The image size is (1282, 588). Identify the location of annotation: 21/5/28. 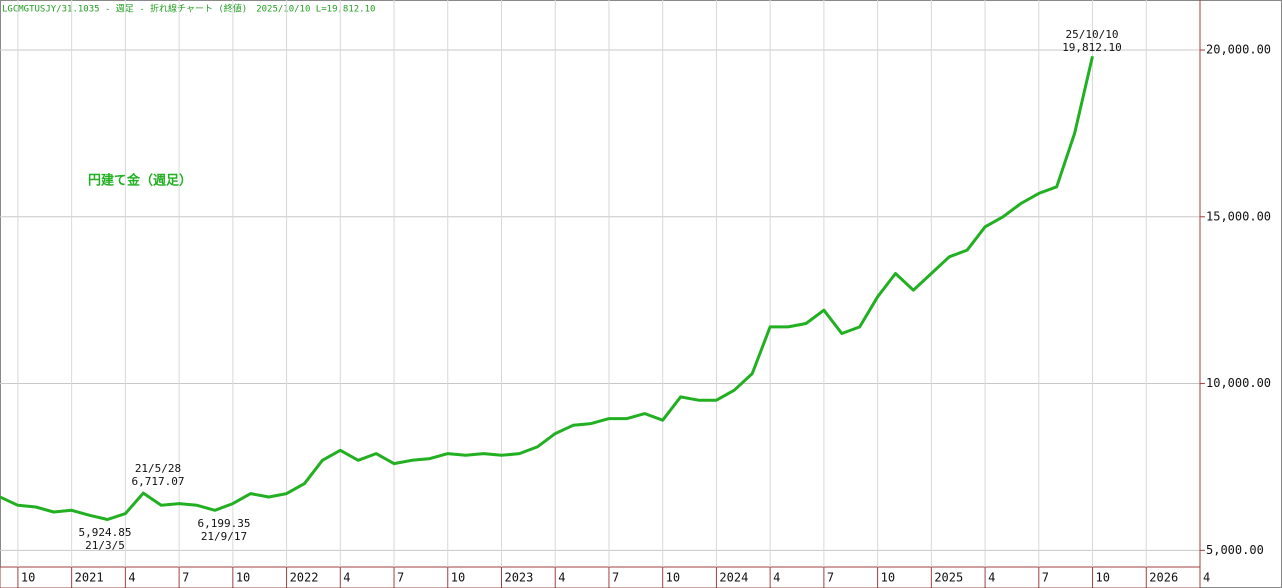
(158, 468).